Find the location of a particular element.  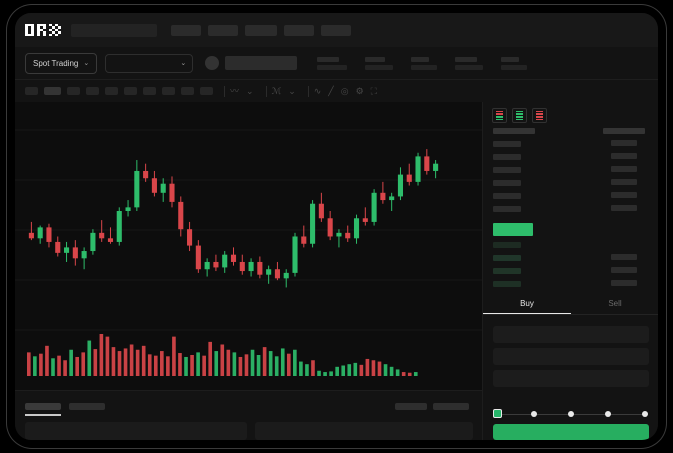

orderbook-rows is located at coordinates (570, 212).